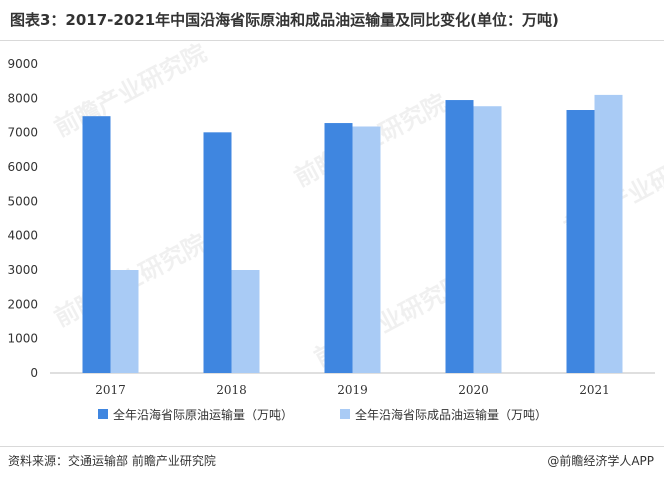 The height and width of the screenshot is (480, 664). Describe the element at coordinates (22, 201) in the screenshot. I see `y-tick-label: 5000` at that location.